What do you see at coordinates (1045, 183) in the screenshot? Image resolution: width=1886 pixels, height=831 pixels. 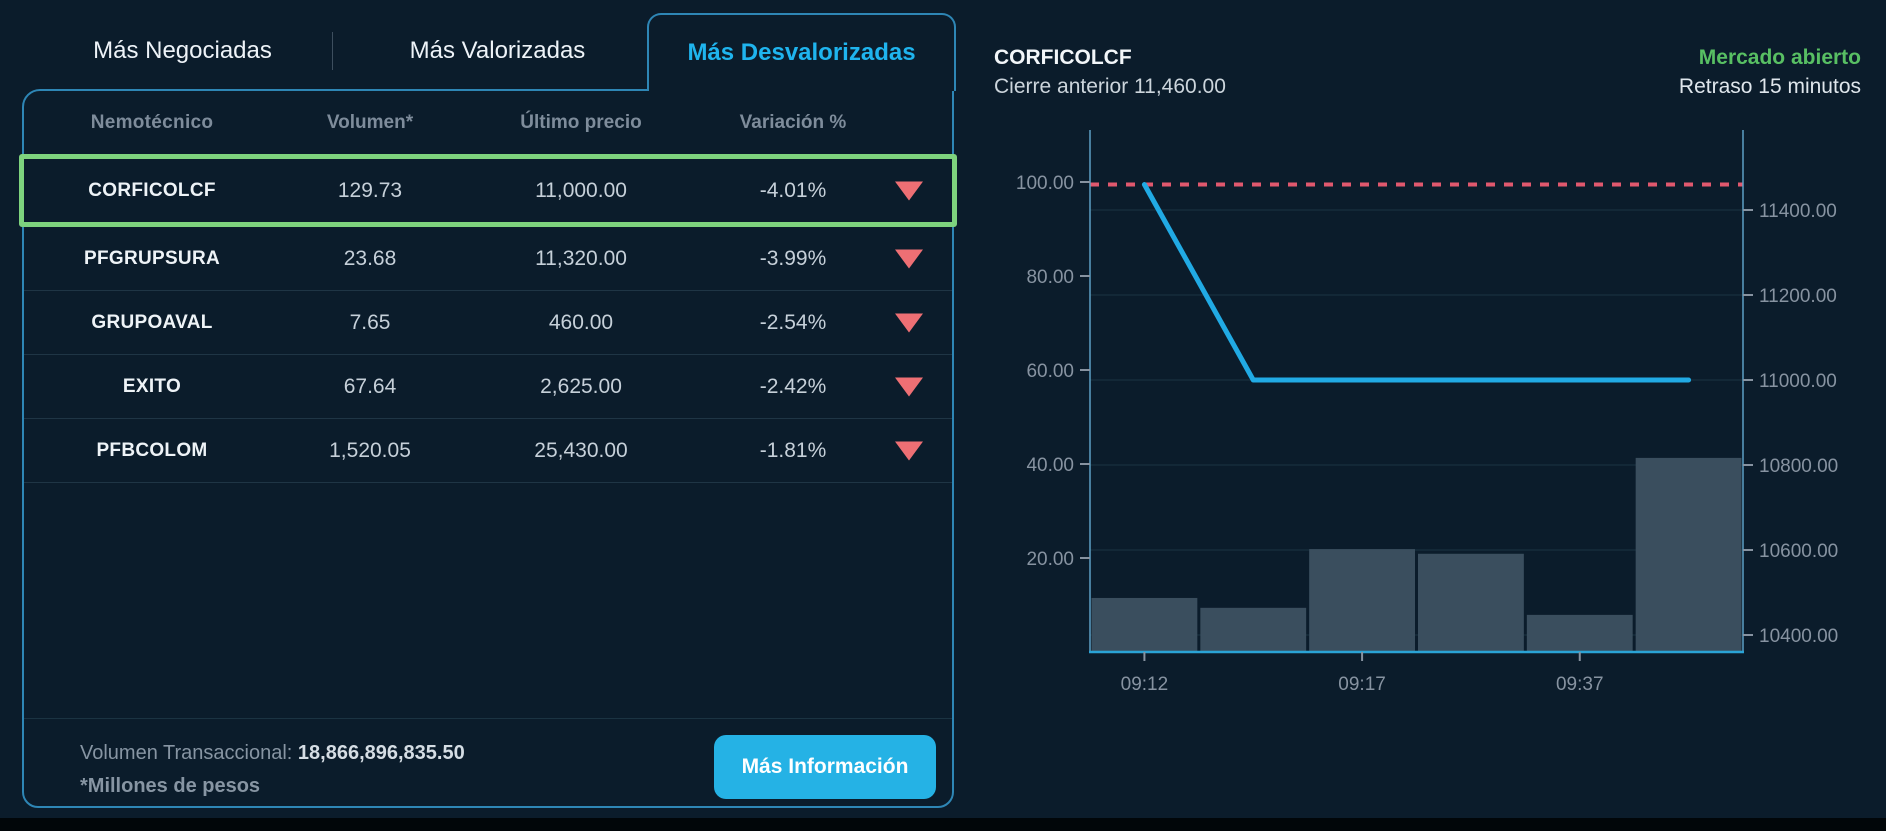 I see `left-axis-label: 100.00` at bounding box center [1045, 183].